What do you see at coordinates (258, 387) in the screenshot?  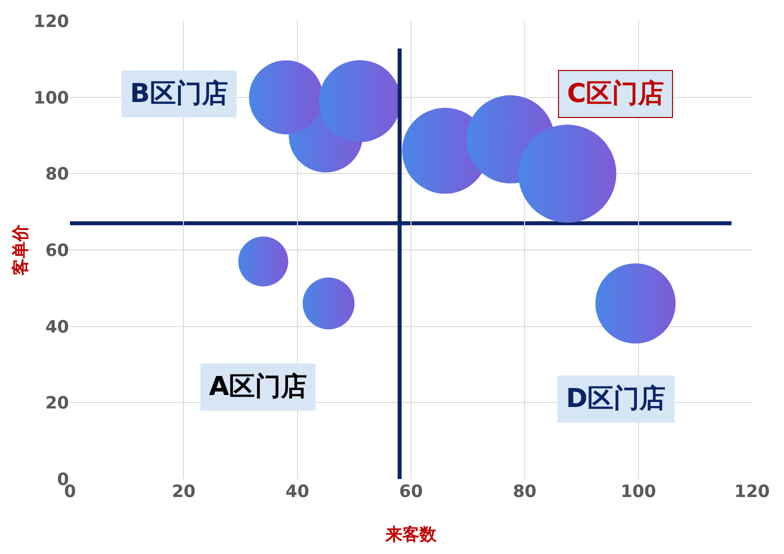 I see `annotation: A区门店` at bounding box center [258, 387].